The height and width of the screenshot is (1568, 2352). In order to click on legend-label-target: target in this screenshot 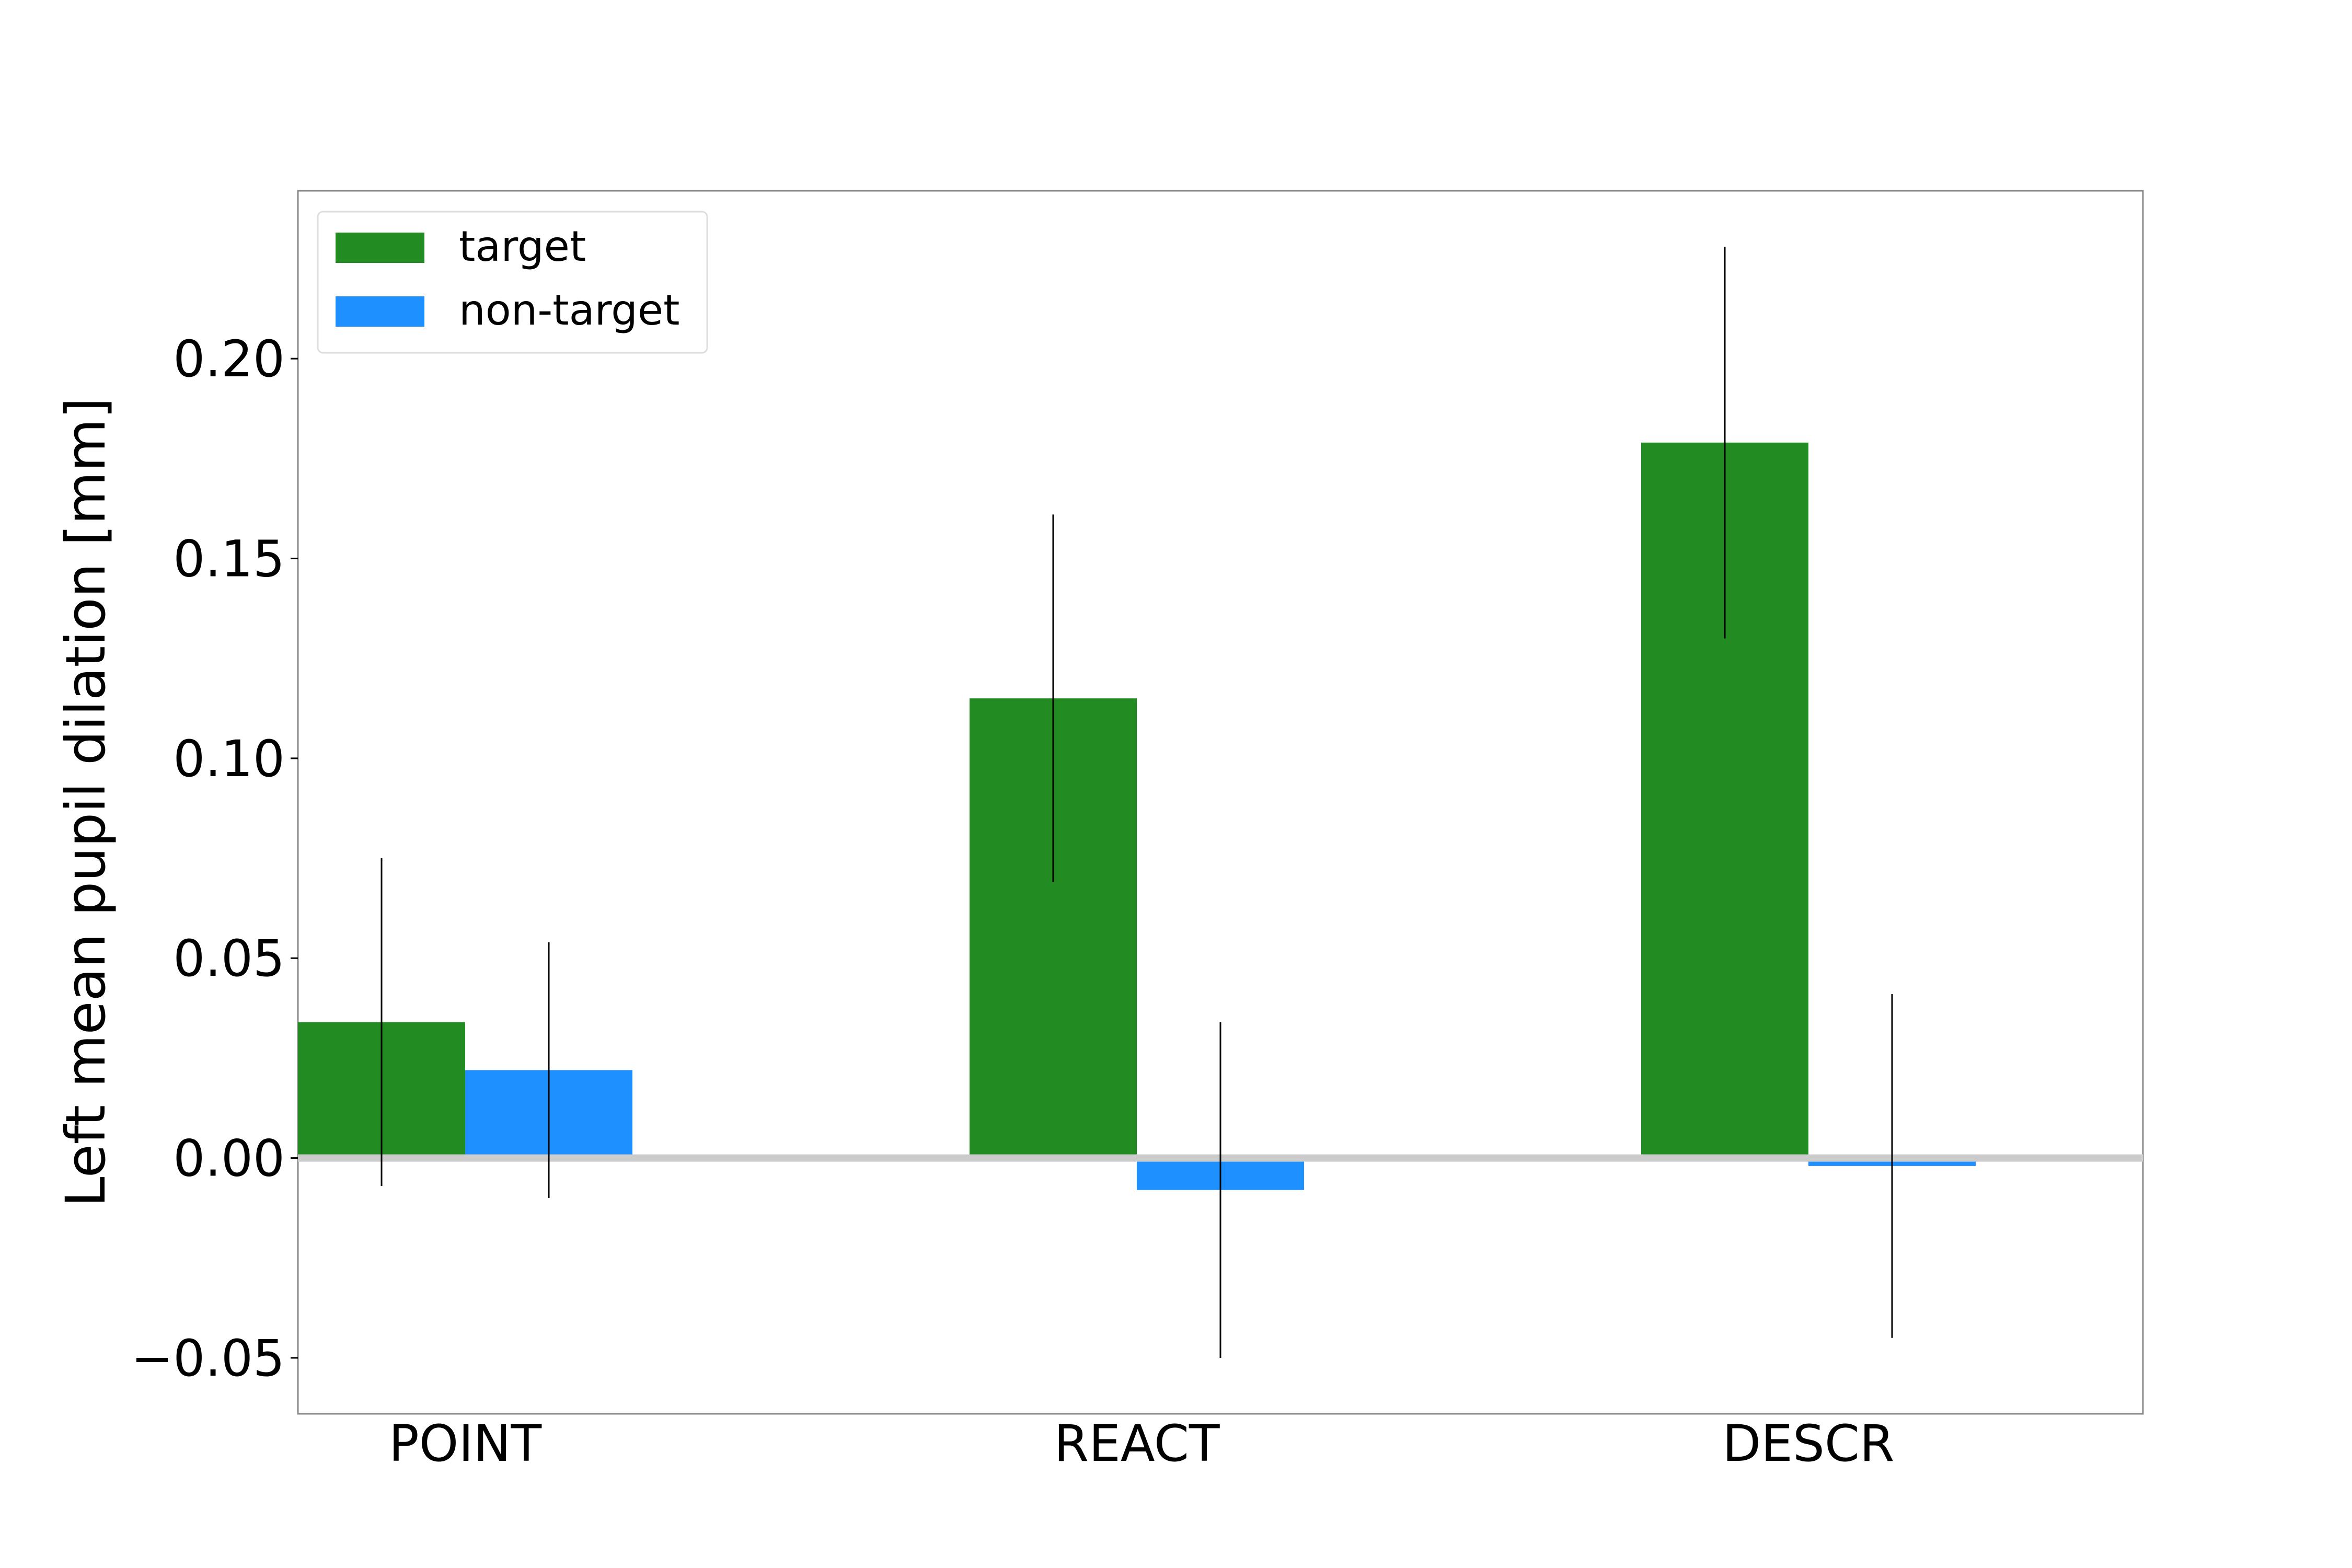, I will do `click(522, 246)`.